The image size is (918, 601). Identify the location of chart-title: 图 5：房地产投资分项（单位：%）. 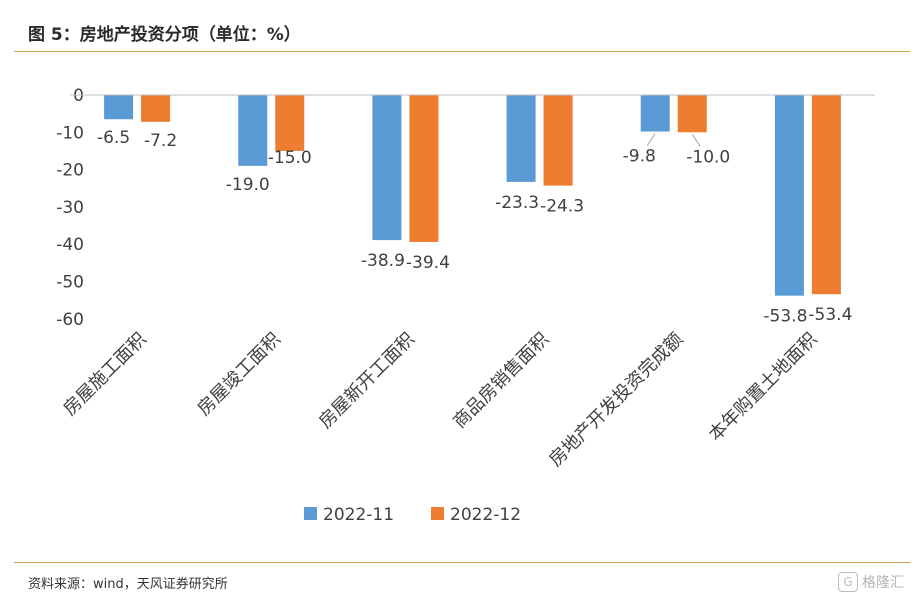
(164, 35).